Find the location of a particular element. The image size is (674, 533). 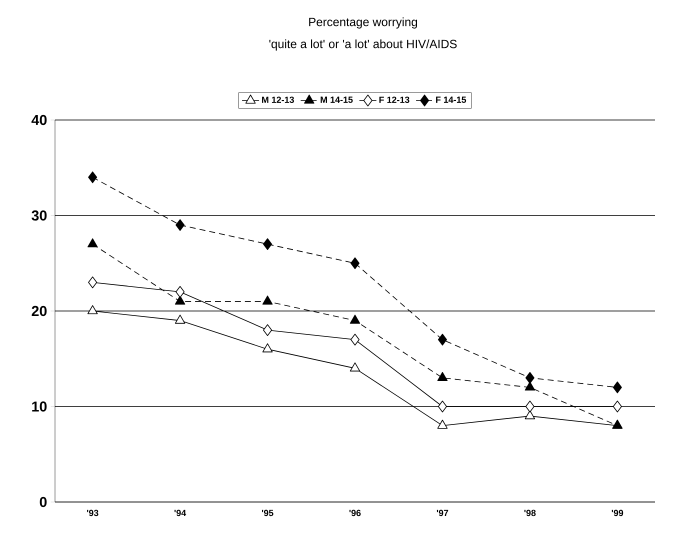

chart-subtitle: 'quite a lot' or 'a lot' about HIV/AIDS is located at coordinates (363, 45).